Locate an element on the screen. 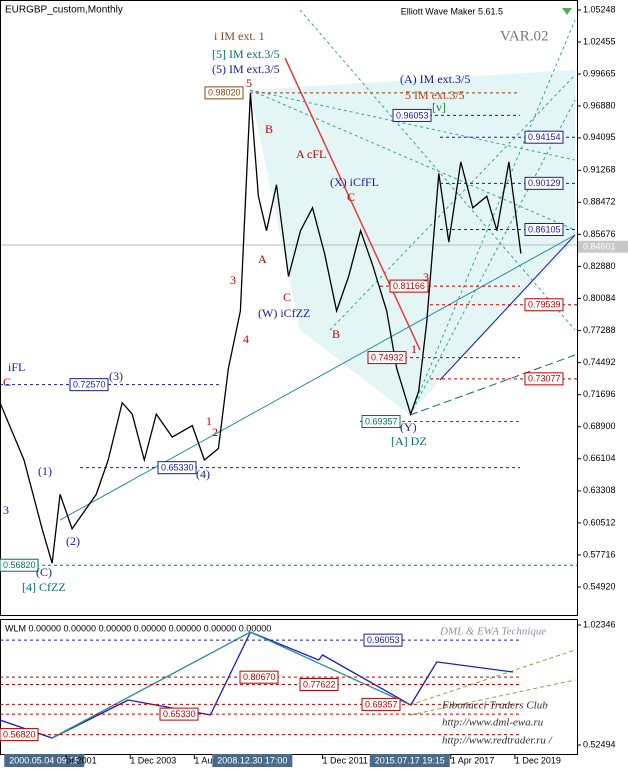 Image resolution: width=628 pixels, height=771 pixels. y-tick-label: 0.91268 is located at coordinates (599, 170).